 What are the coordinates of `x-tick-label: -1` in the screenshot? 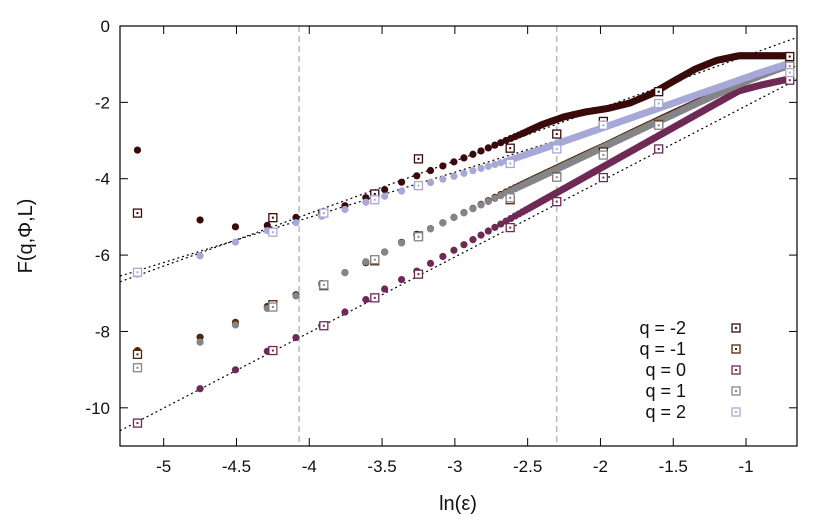 It's located at (745, 466).